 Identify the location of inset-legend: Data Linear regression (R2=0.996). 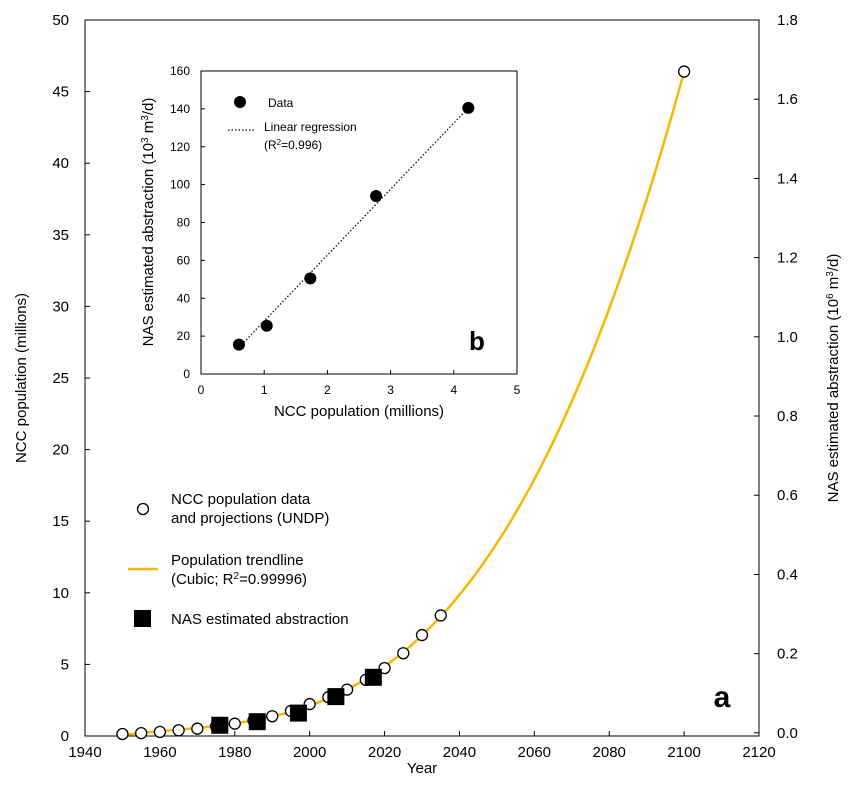
(292, 124).